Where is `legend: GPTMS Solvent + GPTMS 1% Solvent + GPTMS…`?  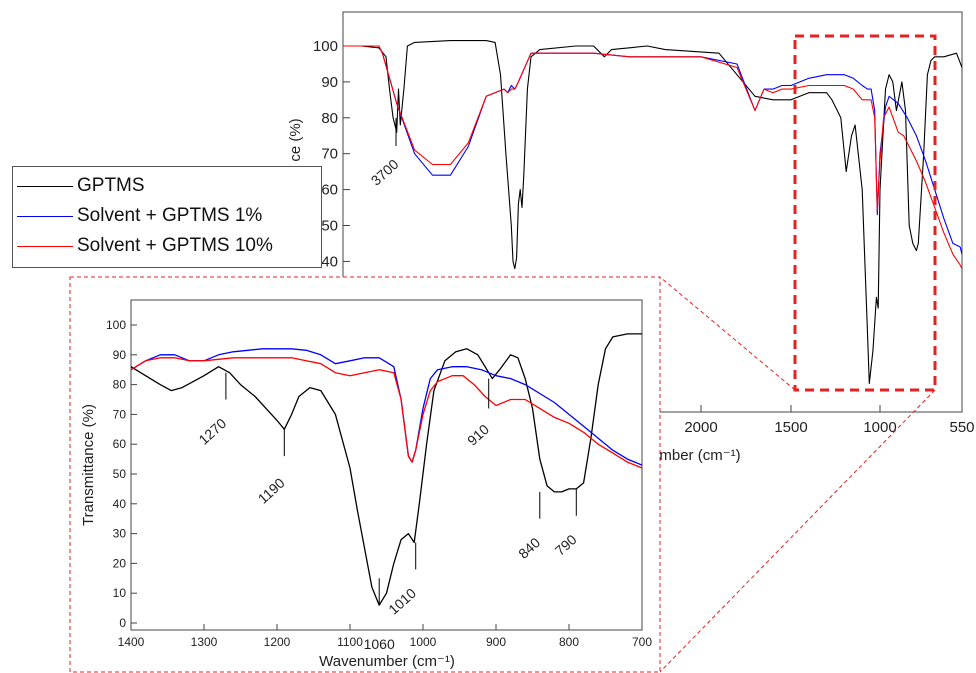
legend: GPTMS Solvent + GPTMS 1% Solvent + GPTMS… is located at coordinates (167, 217).